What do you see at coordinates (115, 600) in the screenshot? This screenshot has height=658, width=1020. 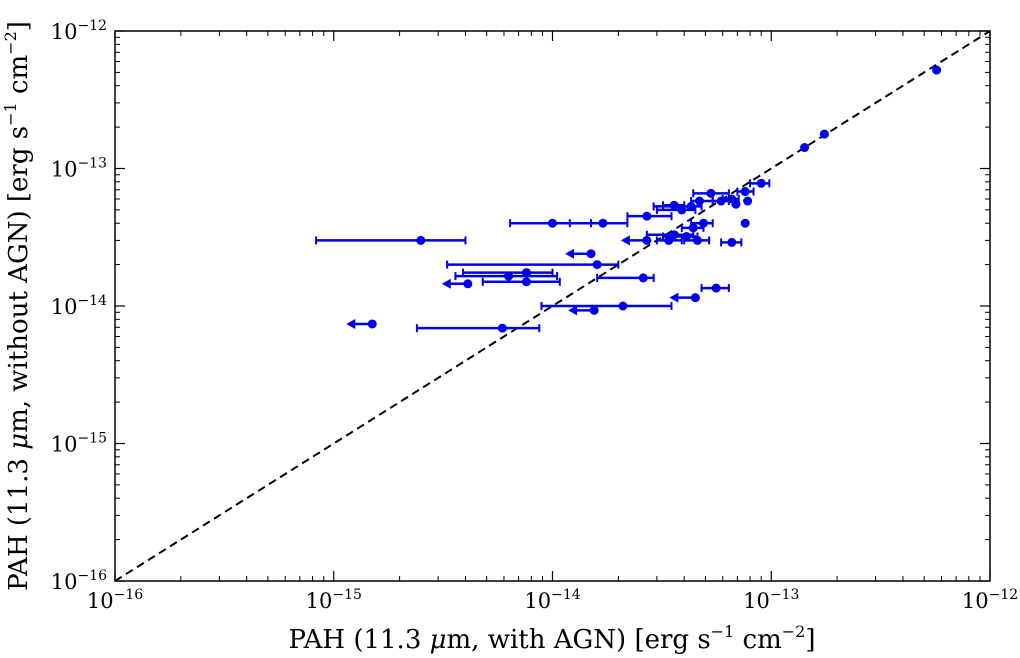 I see `x-tick-label: 10−16` at bounding box center [115, 600].